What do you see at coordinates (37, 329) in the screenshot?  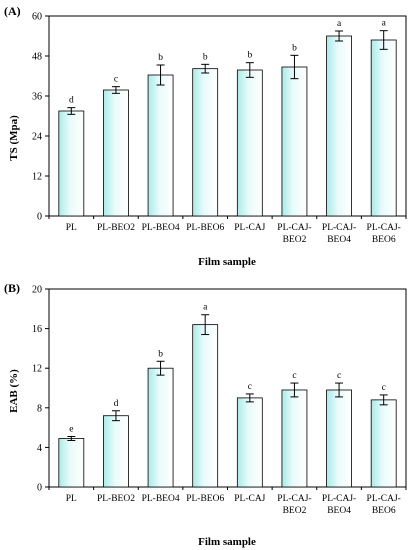 I see `y-tick-label: 16` at bounding box center [37, 329].